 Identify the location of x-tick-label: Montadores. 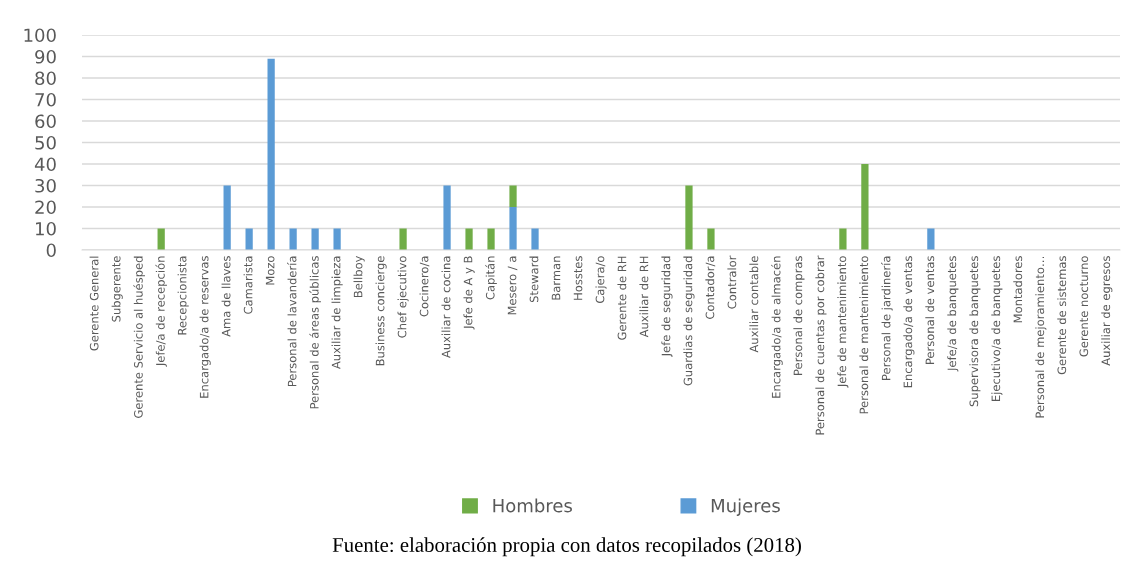
(1018, 289).